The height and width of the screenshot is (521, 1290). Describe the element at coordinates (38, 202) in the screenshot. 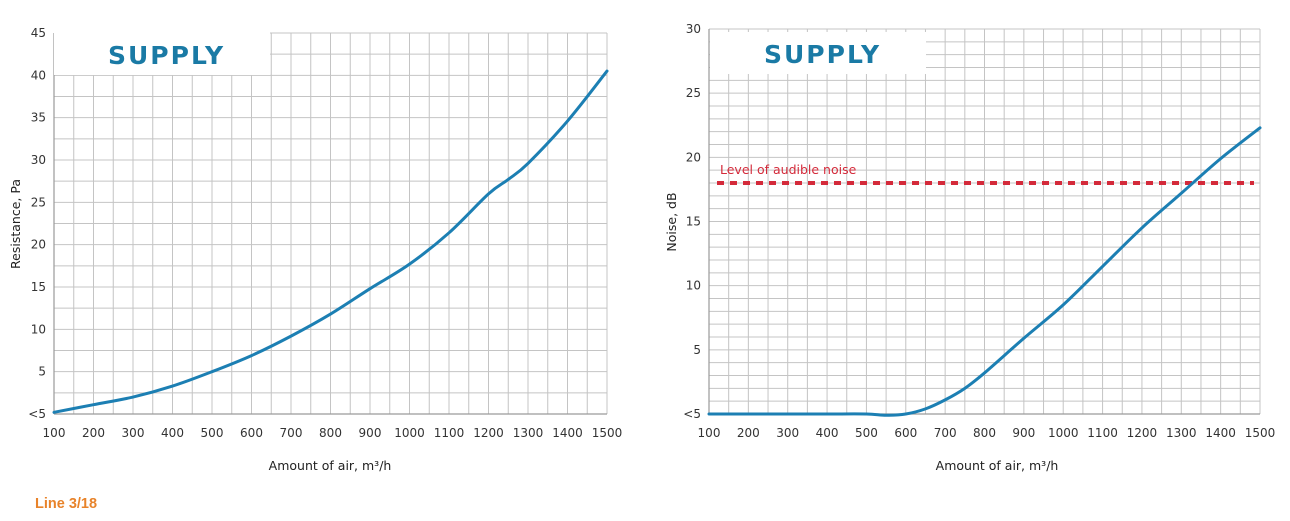

I see `left-chart-y-tick-label: 25` at that location.